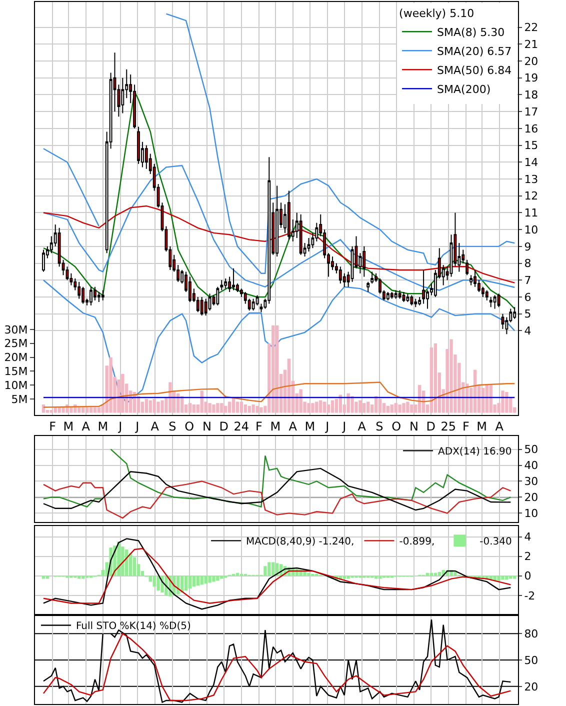  Describe the element at coordinates (436, 13) in the screenshot. I see `legend-title: (weekly) 5.10` at that location.